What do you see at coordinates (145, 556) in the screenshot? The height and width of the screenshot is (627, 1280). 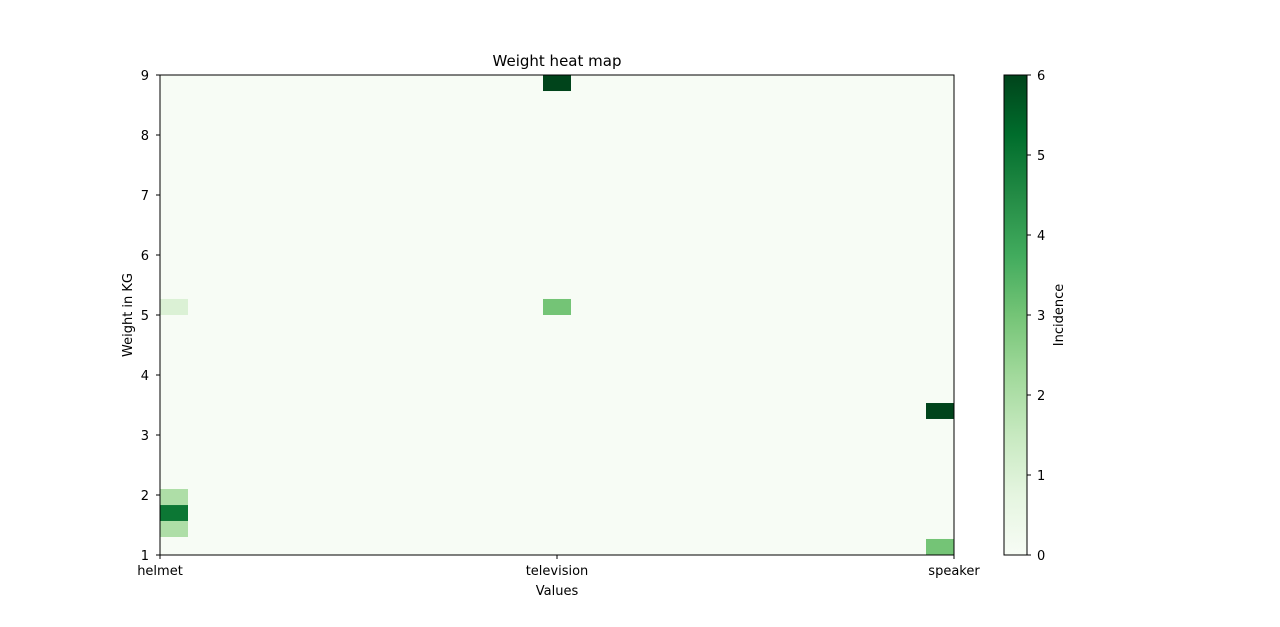 I see `y-tick-label: 1` at bounding box center [145, 556].